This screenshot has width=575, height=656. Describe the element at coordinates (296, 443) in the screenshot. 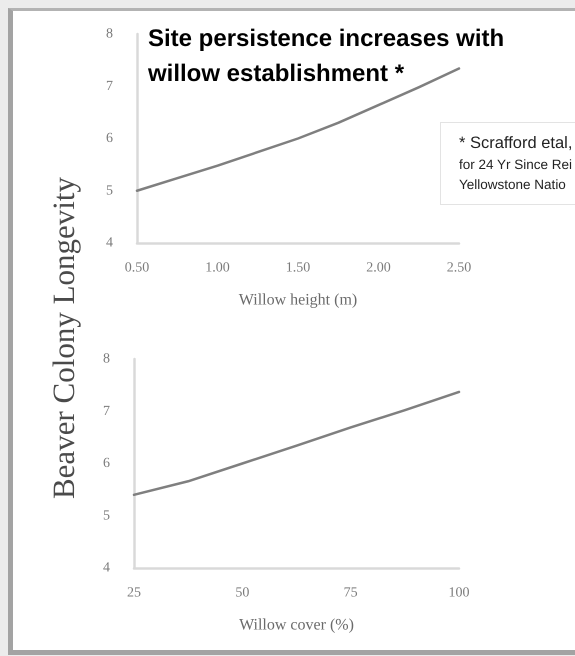

I see `line-series` at that location.